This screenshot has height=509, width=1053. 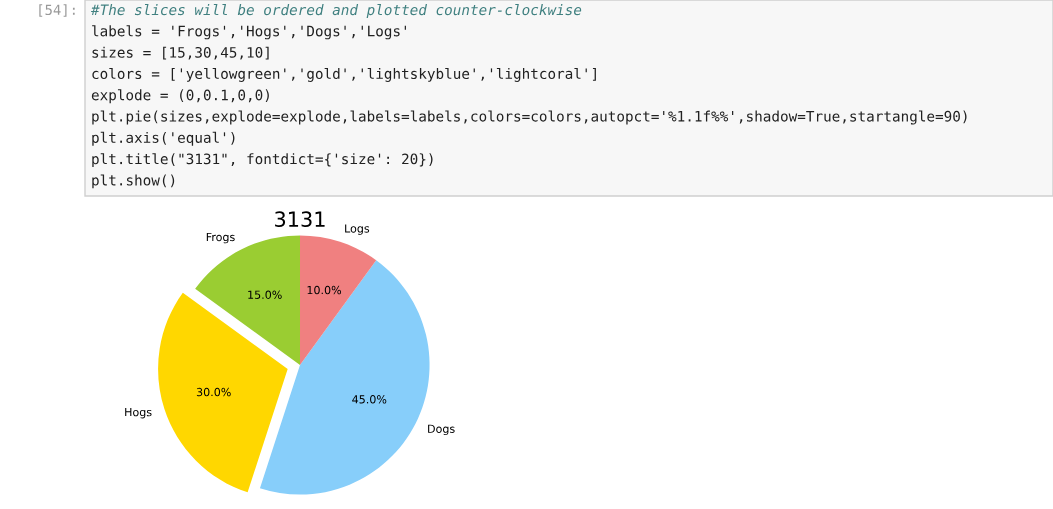 I want to click on text: sizes = [15,30,45,10], so click(x=180, y=53).